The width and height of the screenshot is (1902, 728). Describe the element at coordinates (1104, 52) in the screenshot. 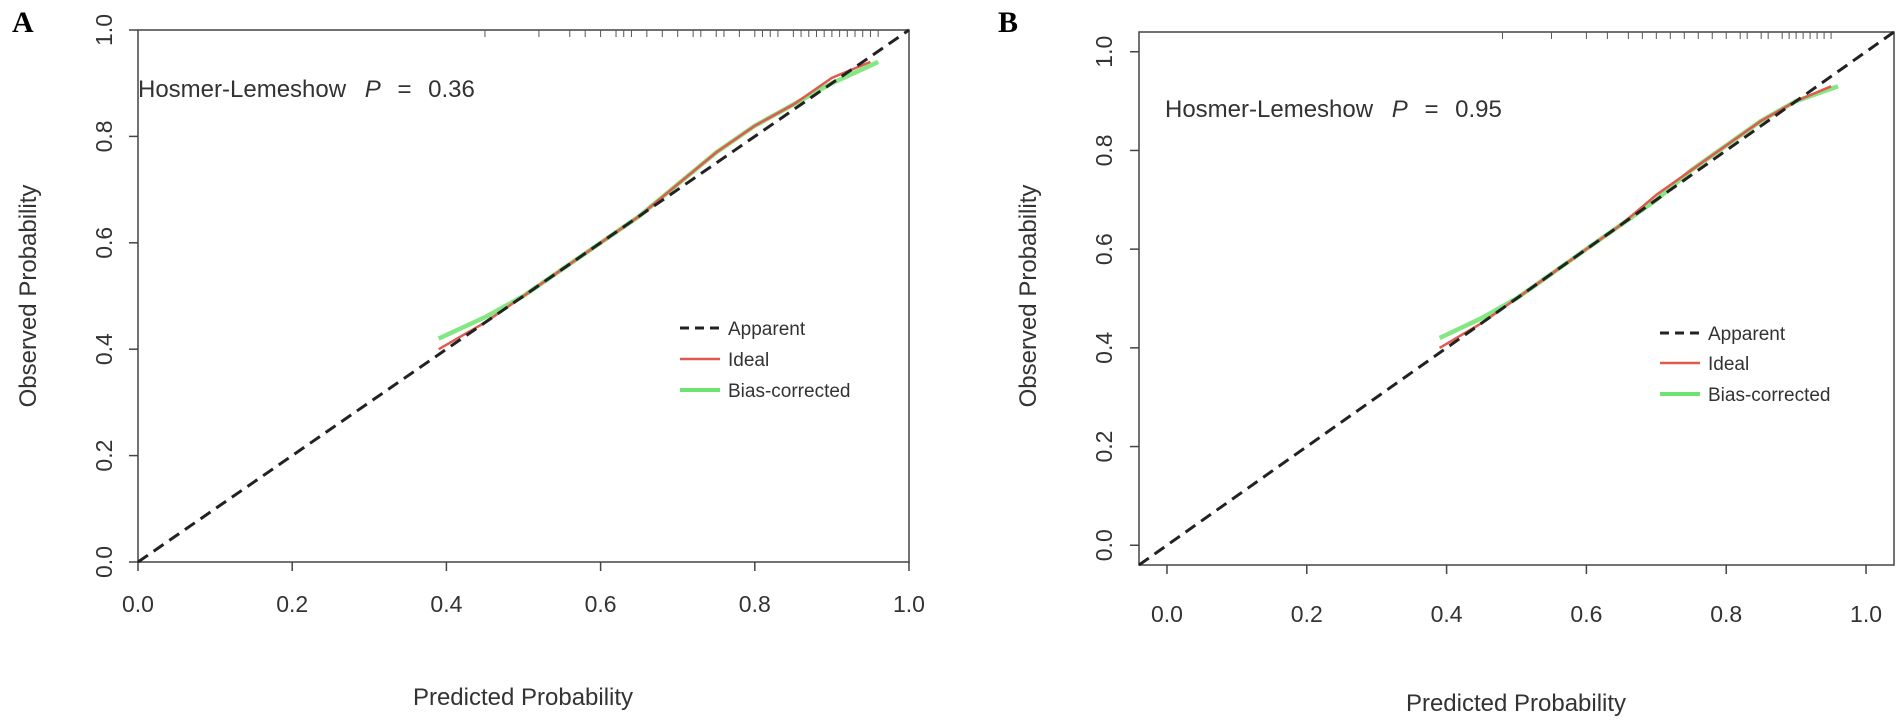

I see `y-tick-label-b-5: 1.0` at that location.